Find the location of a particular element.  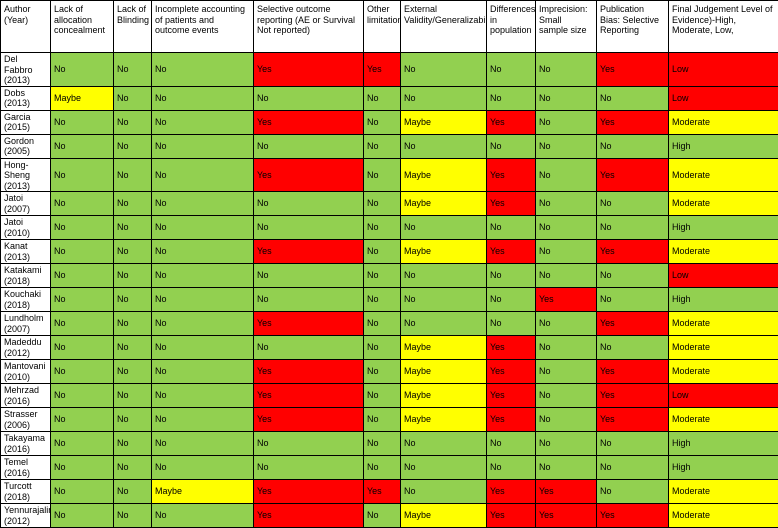

author-cell: Garcia (2015) is located at coordinates (26, 122).